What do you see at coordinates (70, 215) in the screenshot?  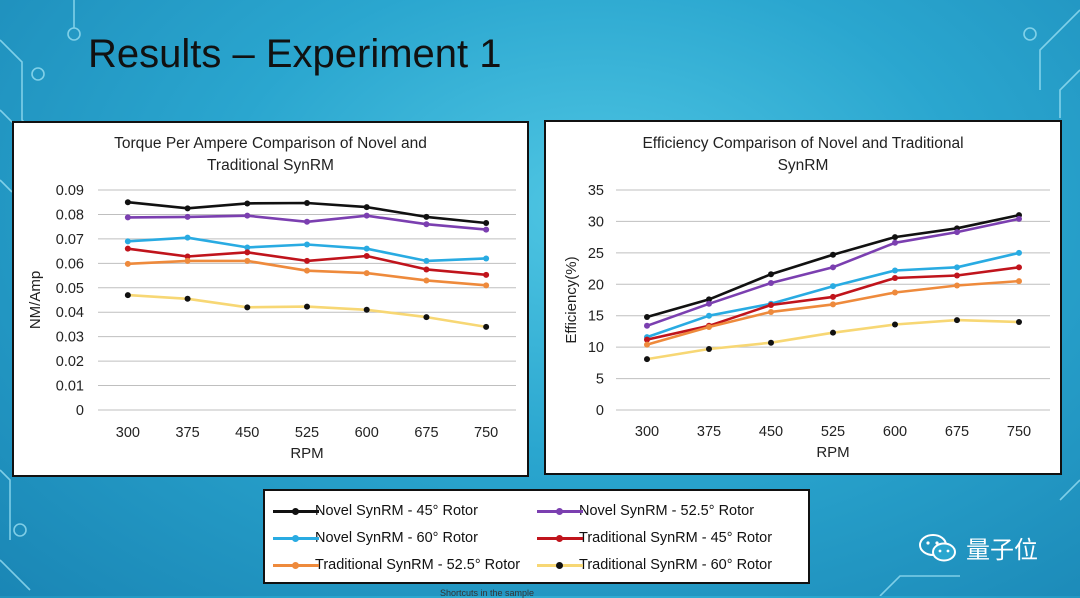 I see `y-tick-label: 0.08` at bounding box center [70, 215].